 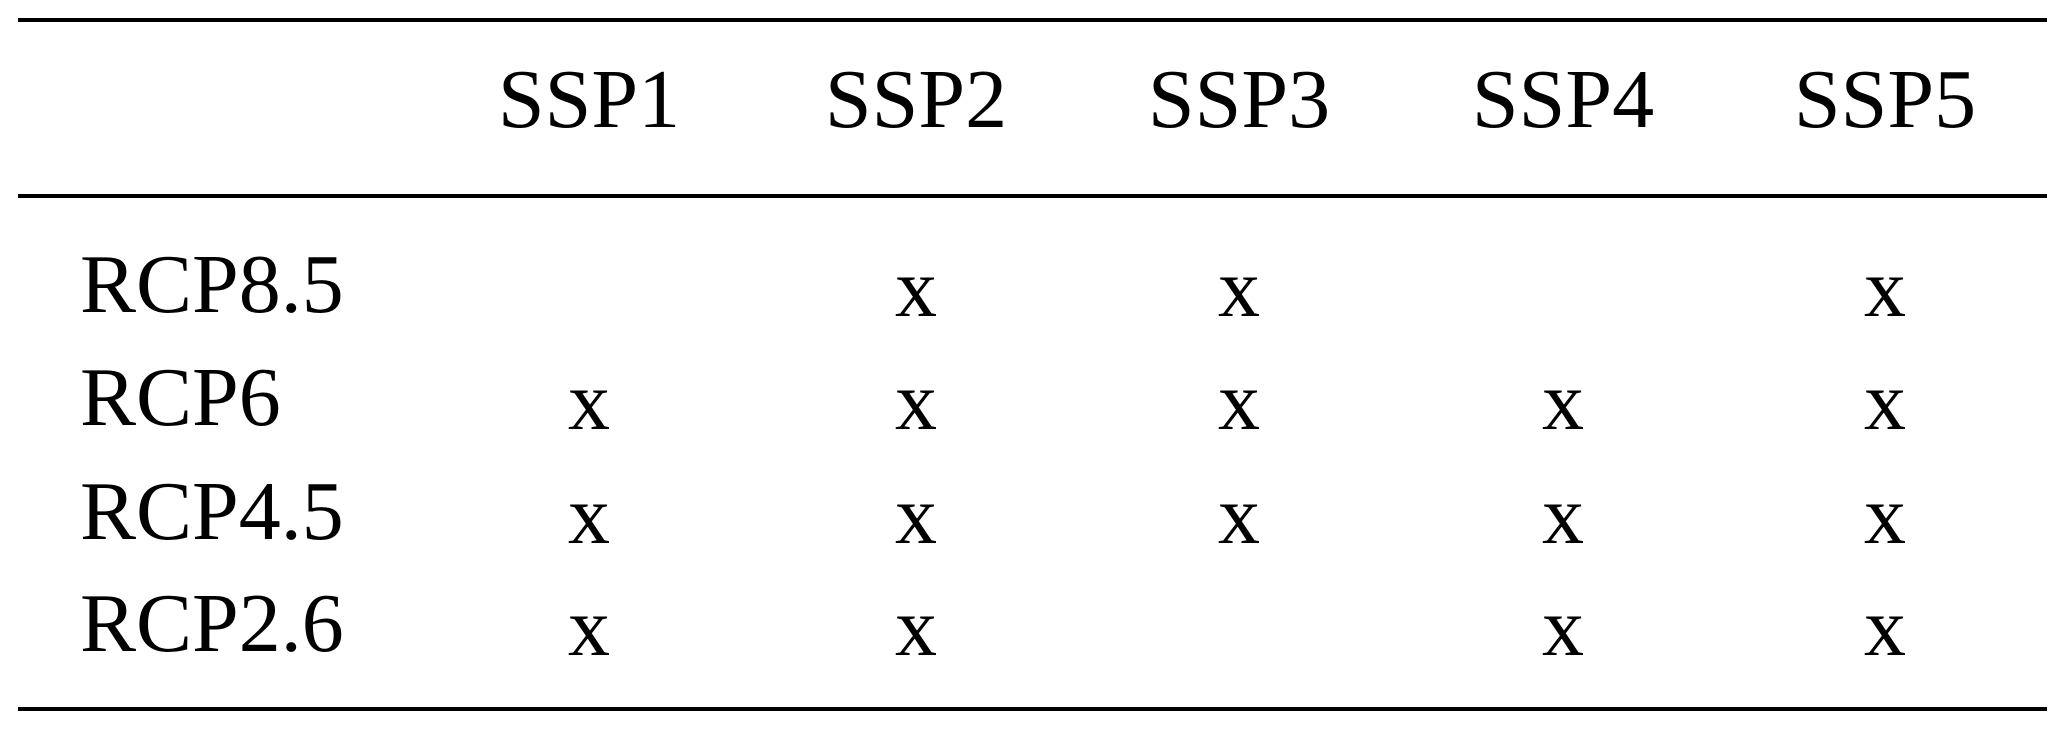 What do you see at coordinates (1032, 709) in the screenshot?
I see `bottom-rule` at bounding box center [1032, 709].